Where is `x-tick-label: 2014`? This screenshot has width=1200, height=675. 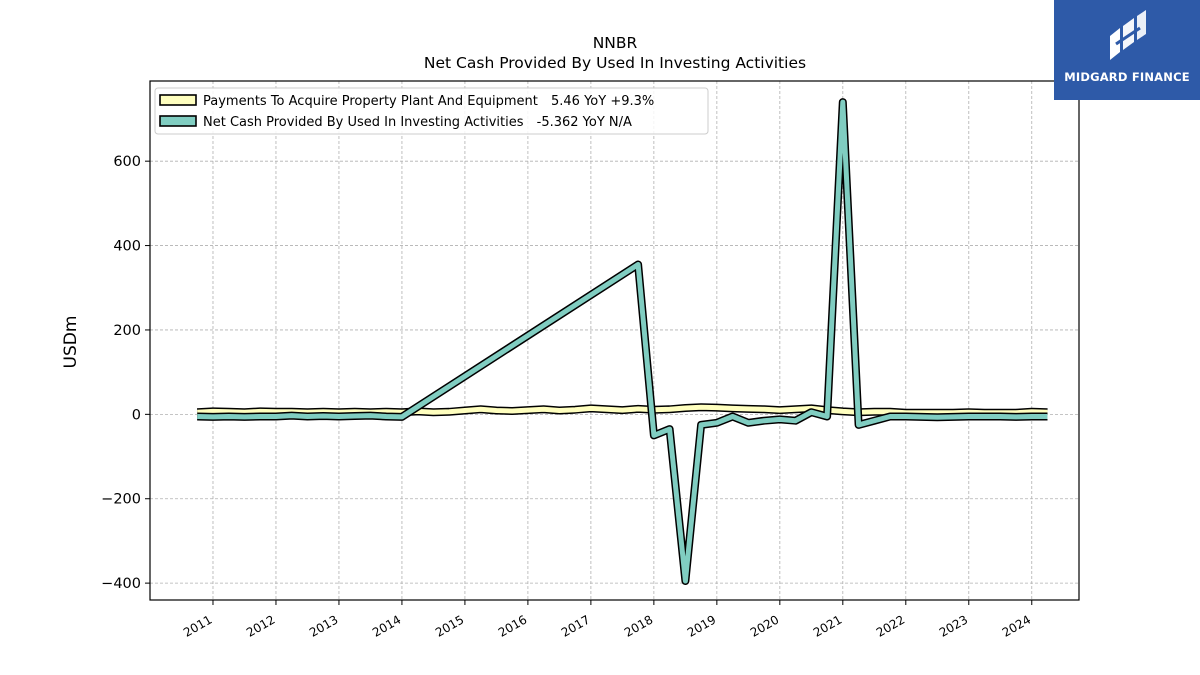
x-tick-label: 2014 is located at coordinates (386, 625).